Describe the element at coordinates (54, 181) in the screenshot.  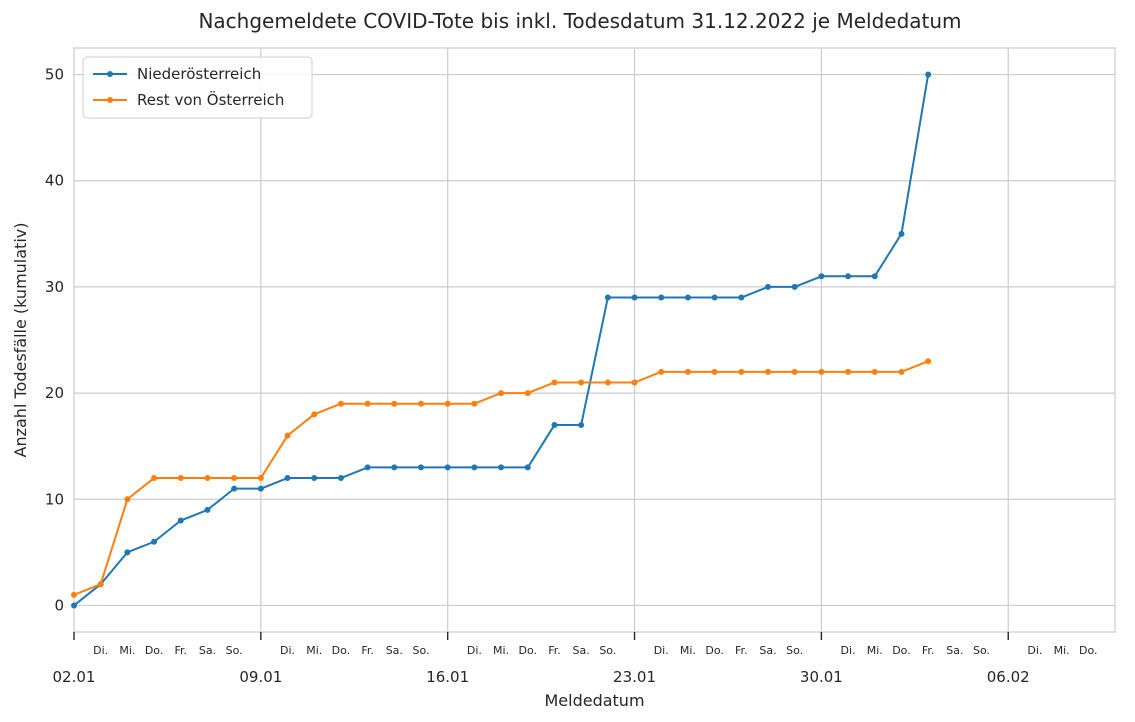
I see `y-tick-label: 40` at that location.